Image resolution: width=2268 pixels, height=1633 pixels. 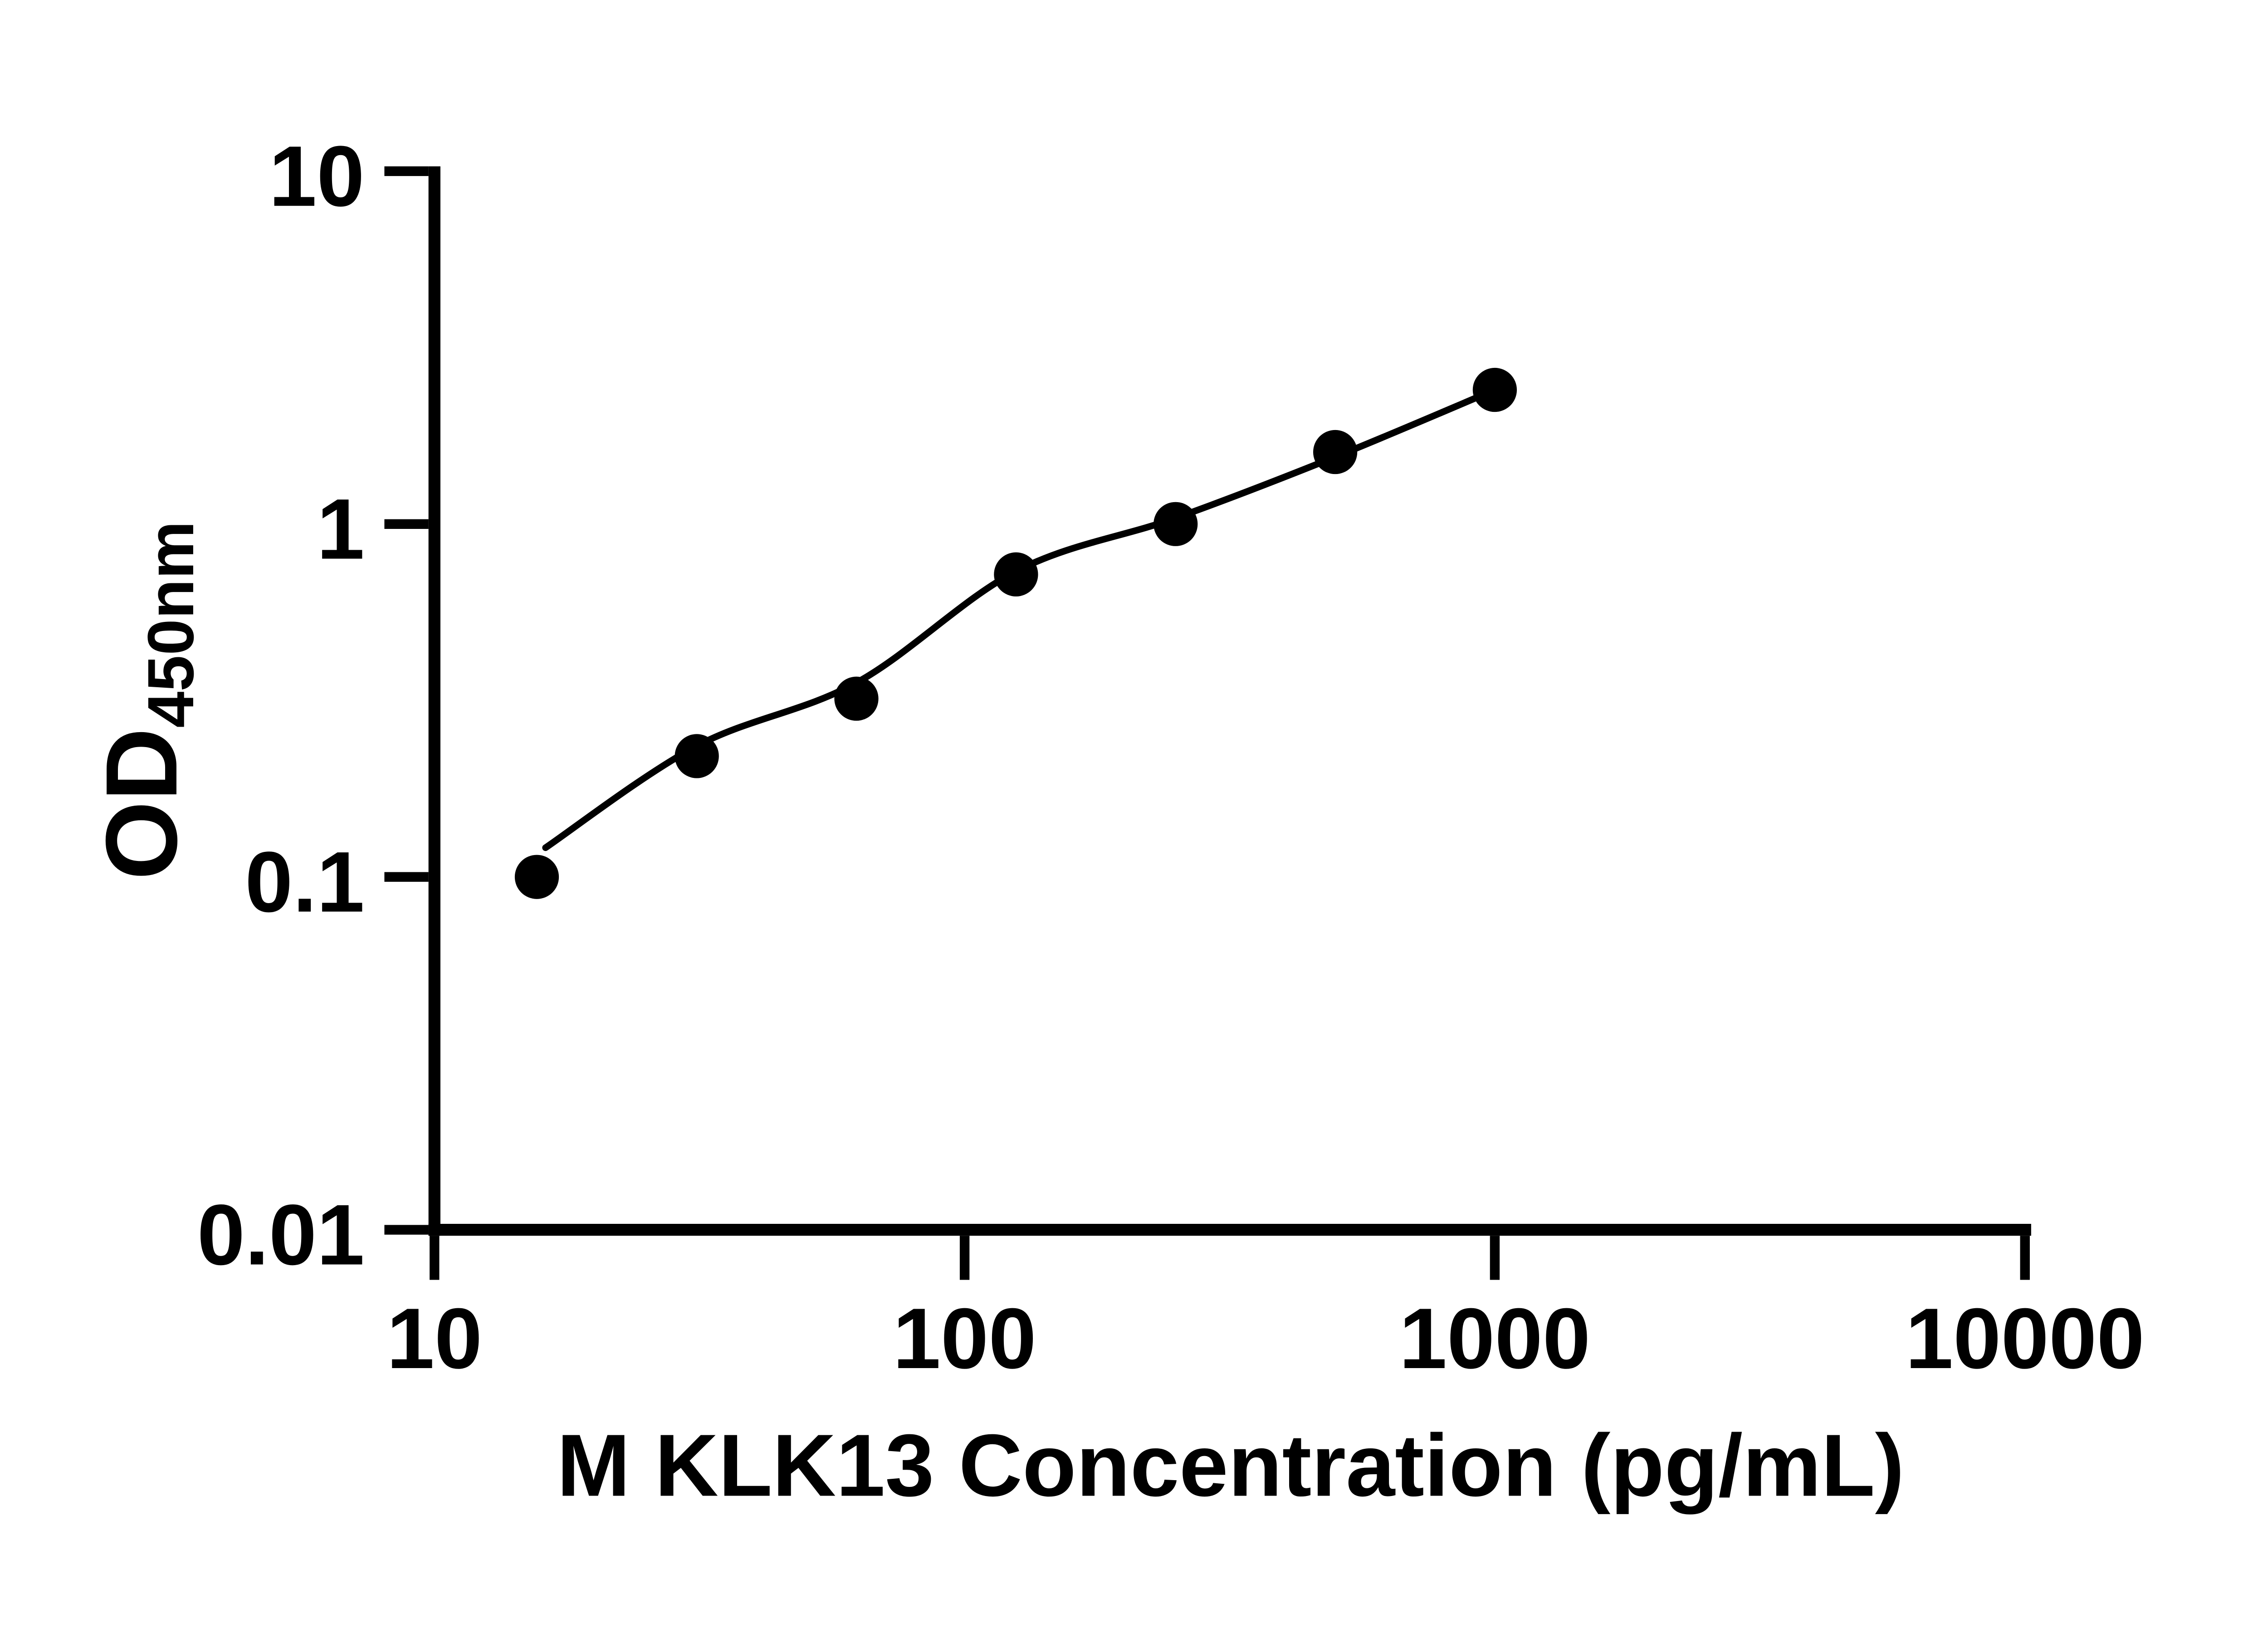 I want to click on data-points, so click(x=1016, y=633).